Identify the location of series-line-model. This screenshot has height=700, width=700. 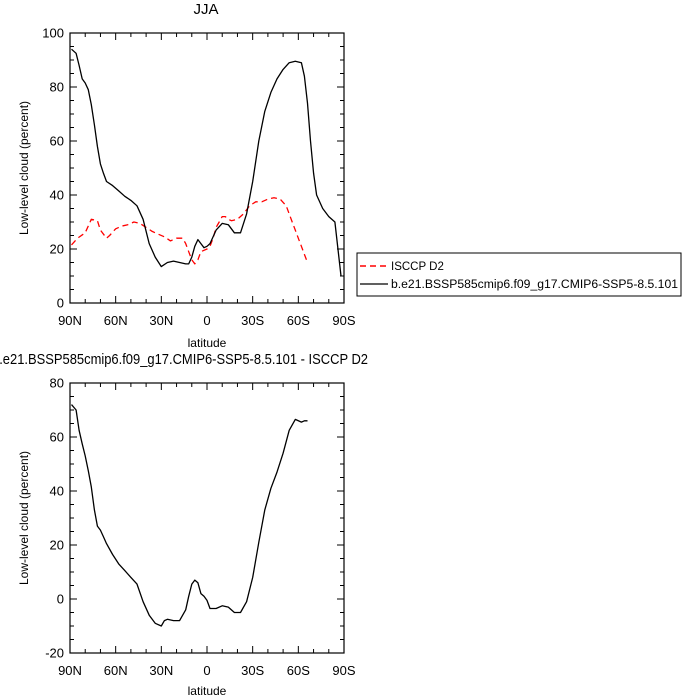
(206, 162).